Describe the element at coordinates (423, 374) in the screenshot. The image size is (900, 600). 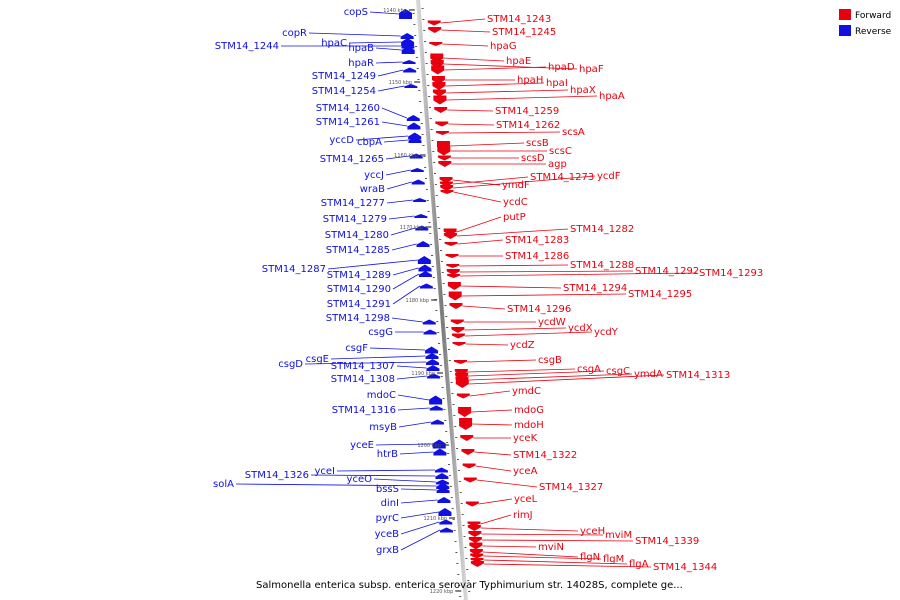
I see `kbp-tick-label: 1190 kbp` at that location.